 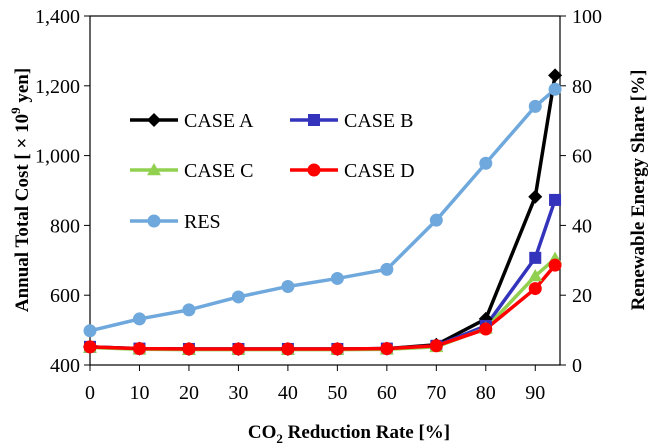 I want to click on legend-marker-case-d, so click(x=314, y=170).